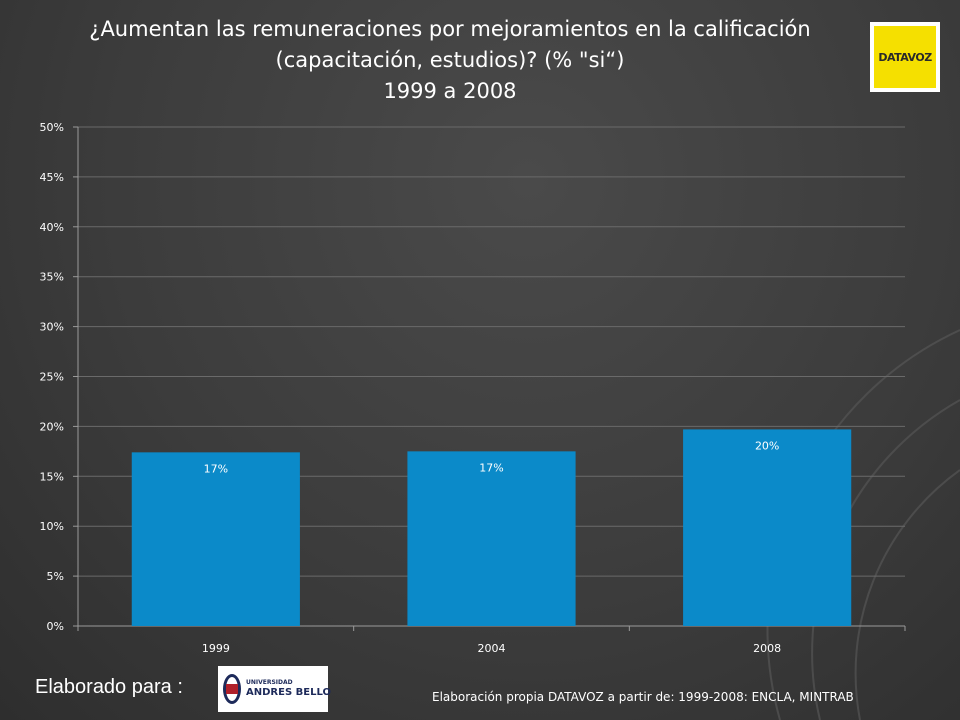 This screenshot has width=960, height=720. What do you see at coordinates (269, 682) in the screenshot?
I see `university-logo-line-1: UNIVERSIDAD` at bounding box center [269, 682].